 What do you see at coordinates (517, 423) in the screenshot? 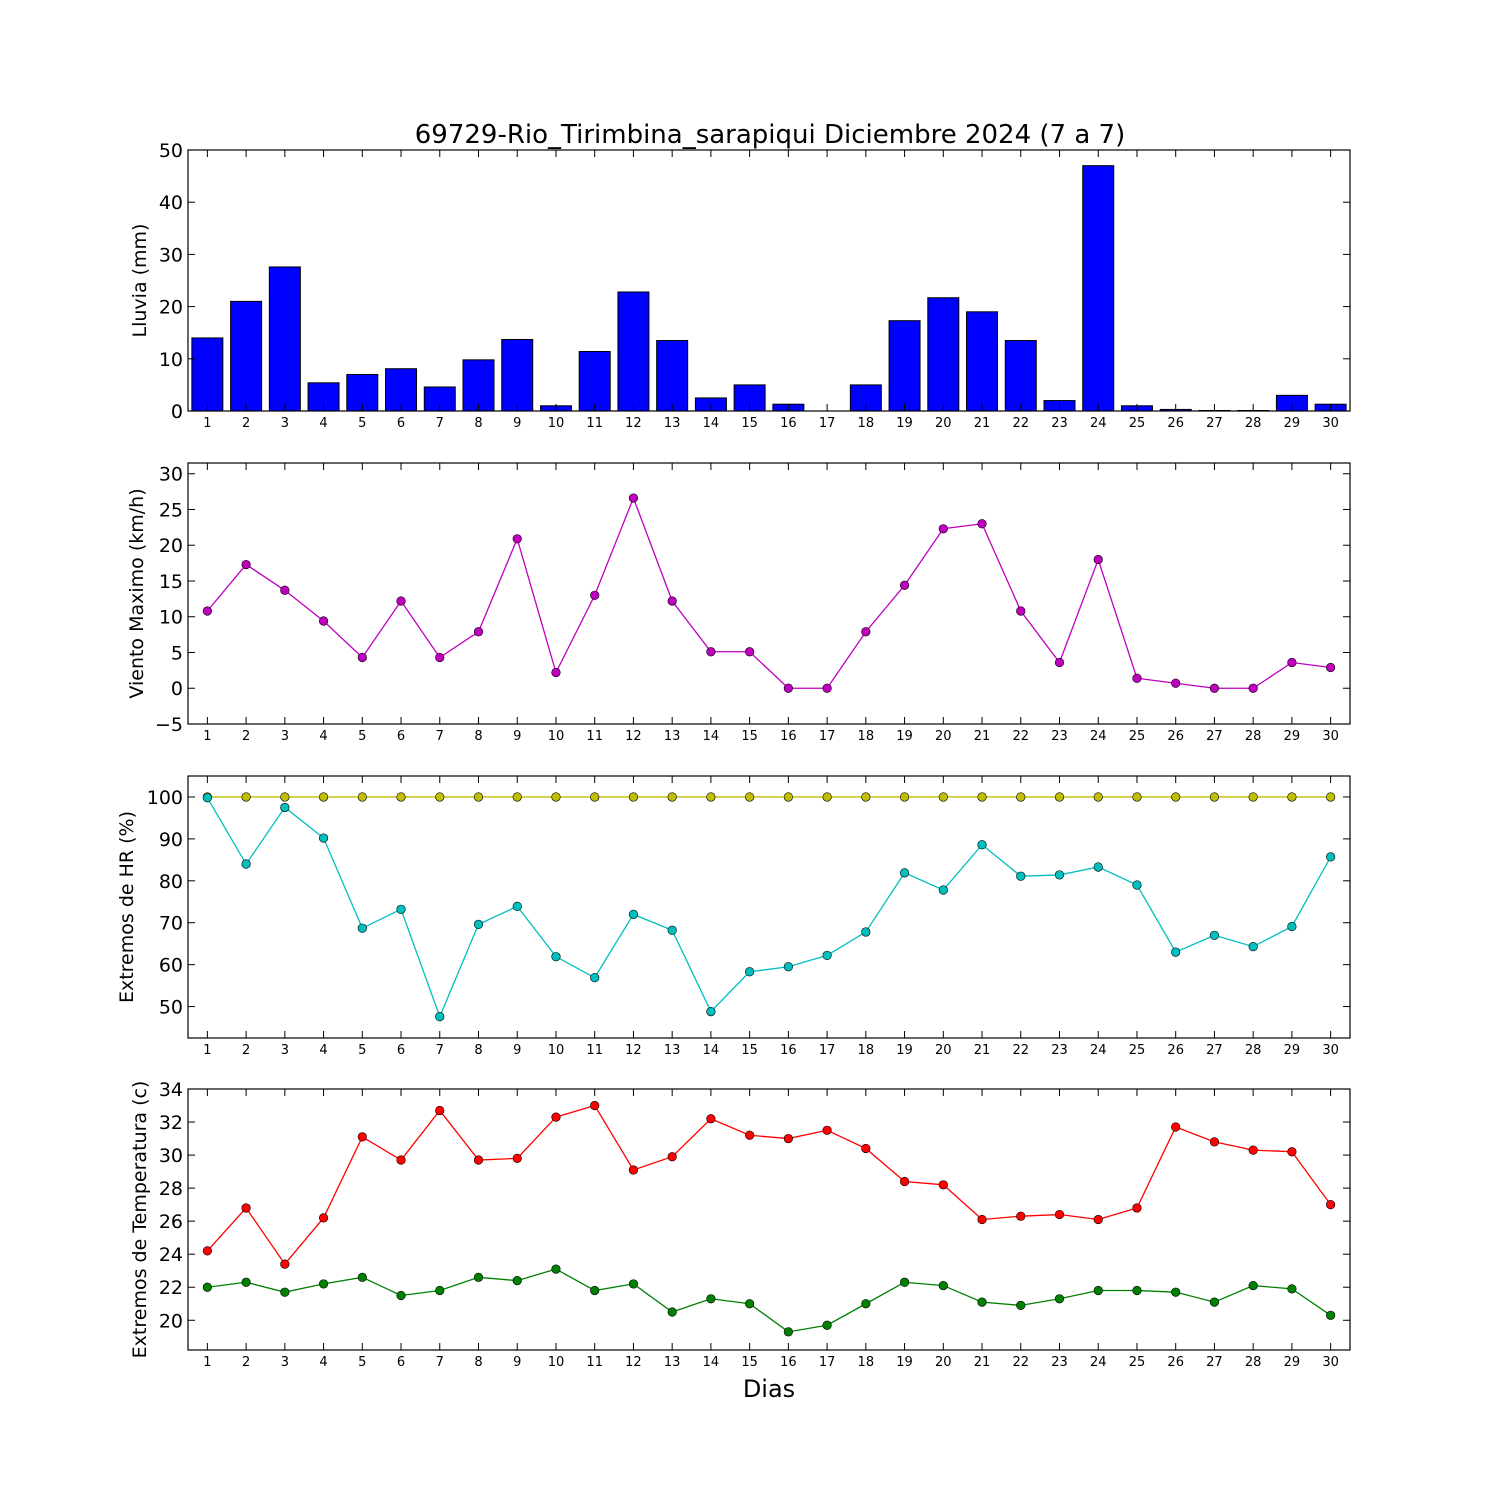
I see `x-tick-label: 9` at bounding box center [517, 423].